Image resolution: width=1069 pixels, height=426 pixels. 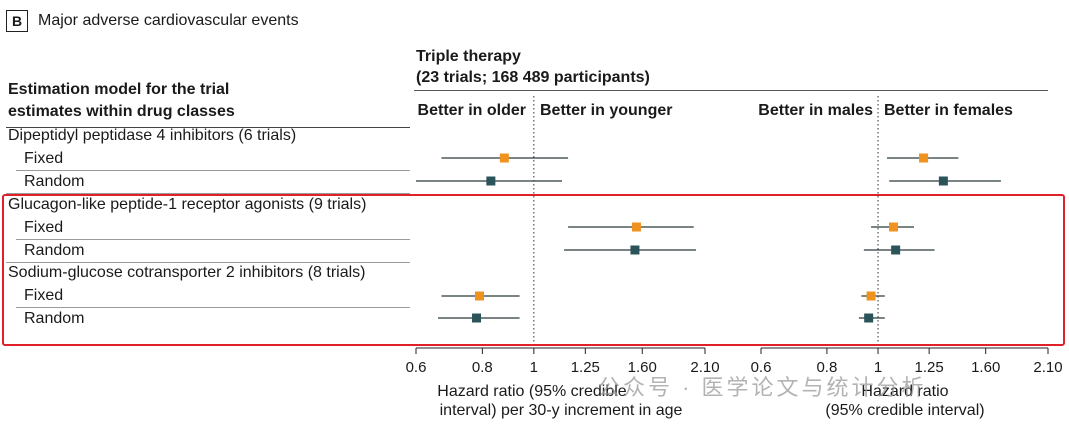 I want to click on x-axis-label-2-line2: (95% credible interval), so click(x=905, y=410).